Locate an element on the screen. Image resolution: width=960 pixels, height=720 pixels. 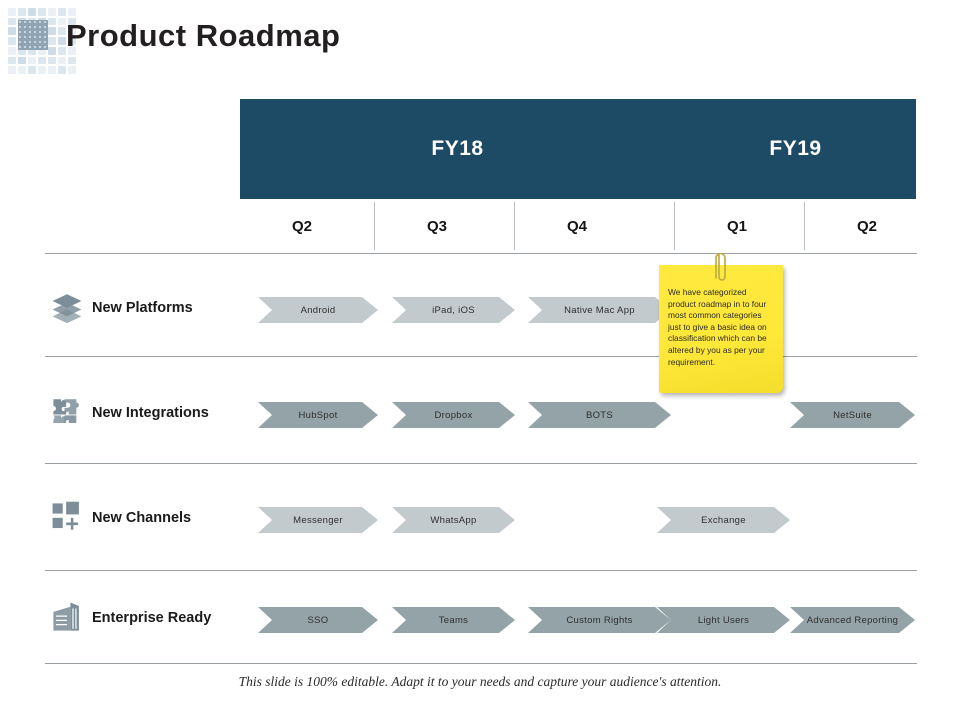
footer-separator is located at coordinates (481, 663).